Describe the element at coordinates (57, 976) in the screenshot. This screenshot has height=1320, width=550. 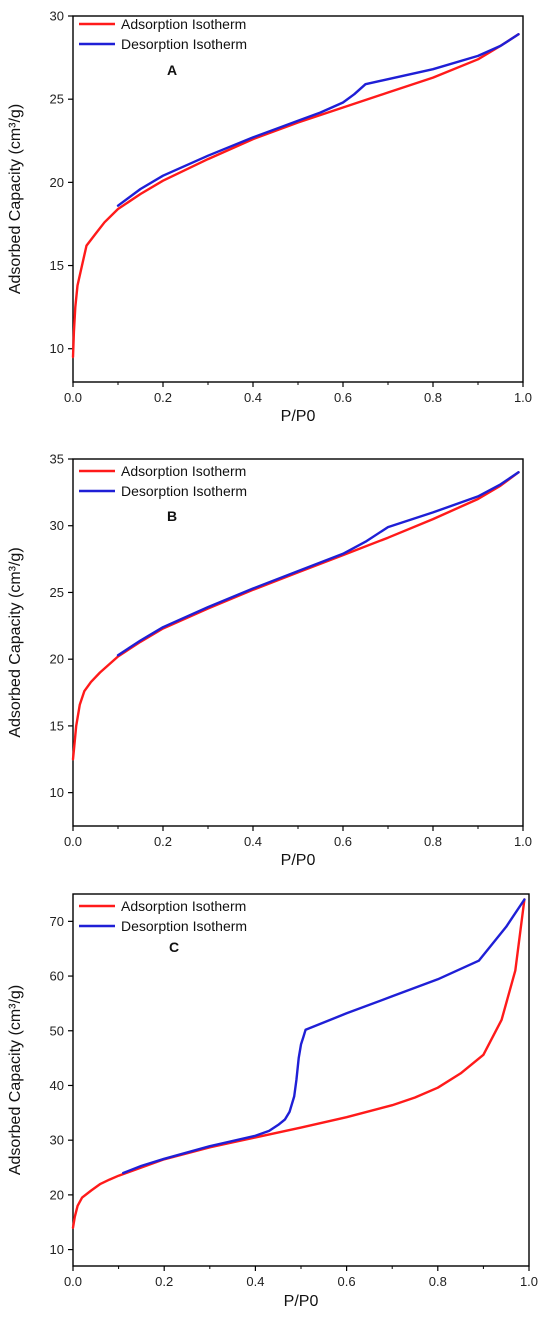
I see `y-tick-label: 60` at that location.